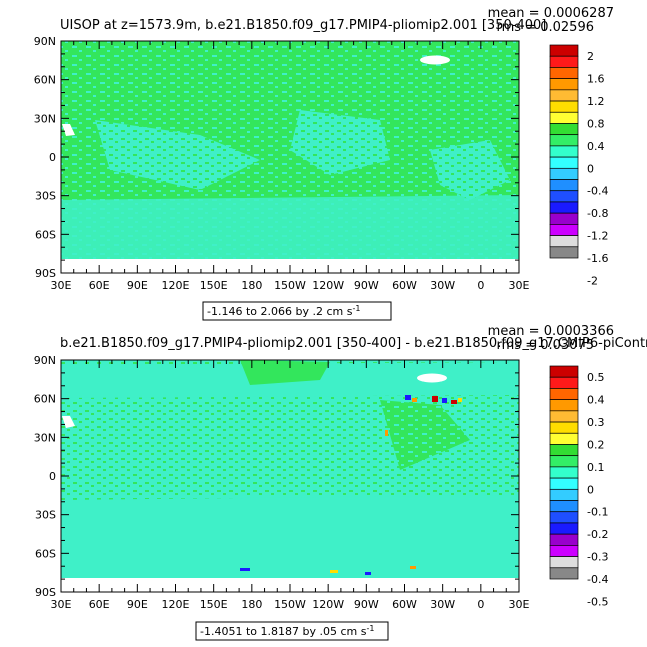 Image resolution: width=647 pixels, height=647 pixels. What do you see at coordinates (597, 236) in the screenshot?
I see `colorbar-label: -1.2` at bounding box center [597, 236].